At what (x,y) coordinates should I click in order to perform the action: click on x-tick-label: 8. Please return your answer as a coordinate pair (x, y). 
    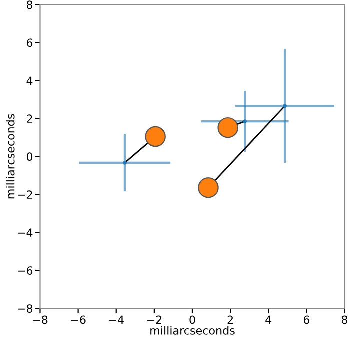
    Looking at the image, I should click on (345, 320).